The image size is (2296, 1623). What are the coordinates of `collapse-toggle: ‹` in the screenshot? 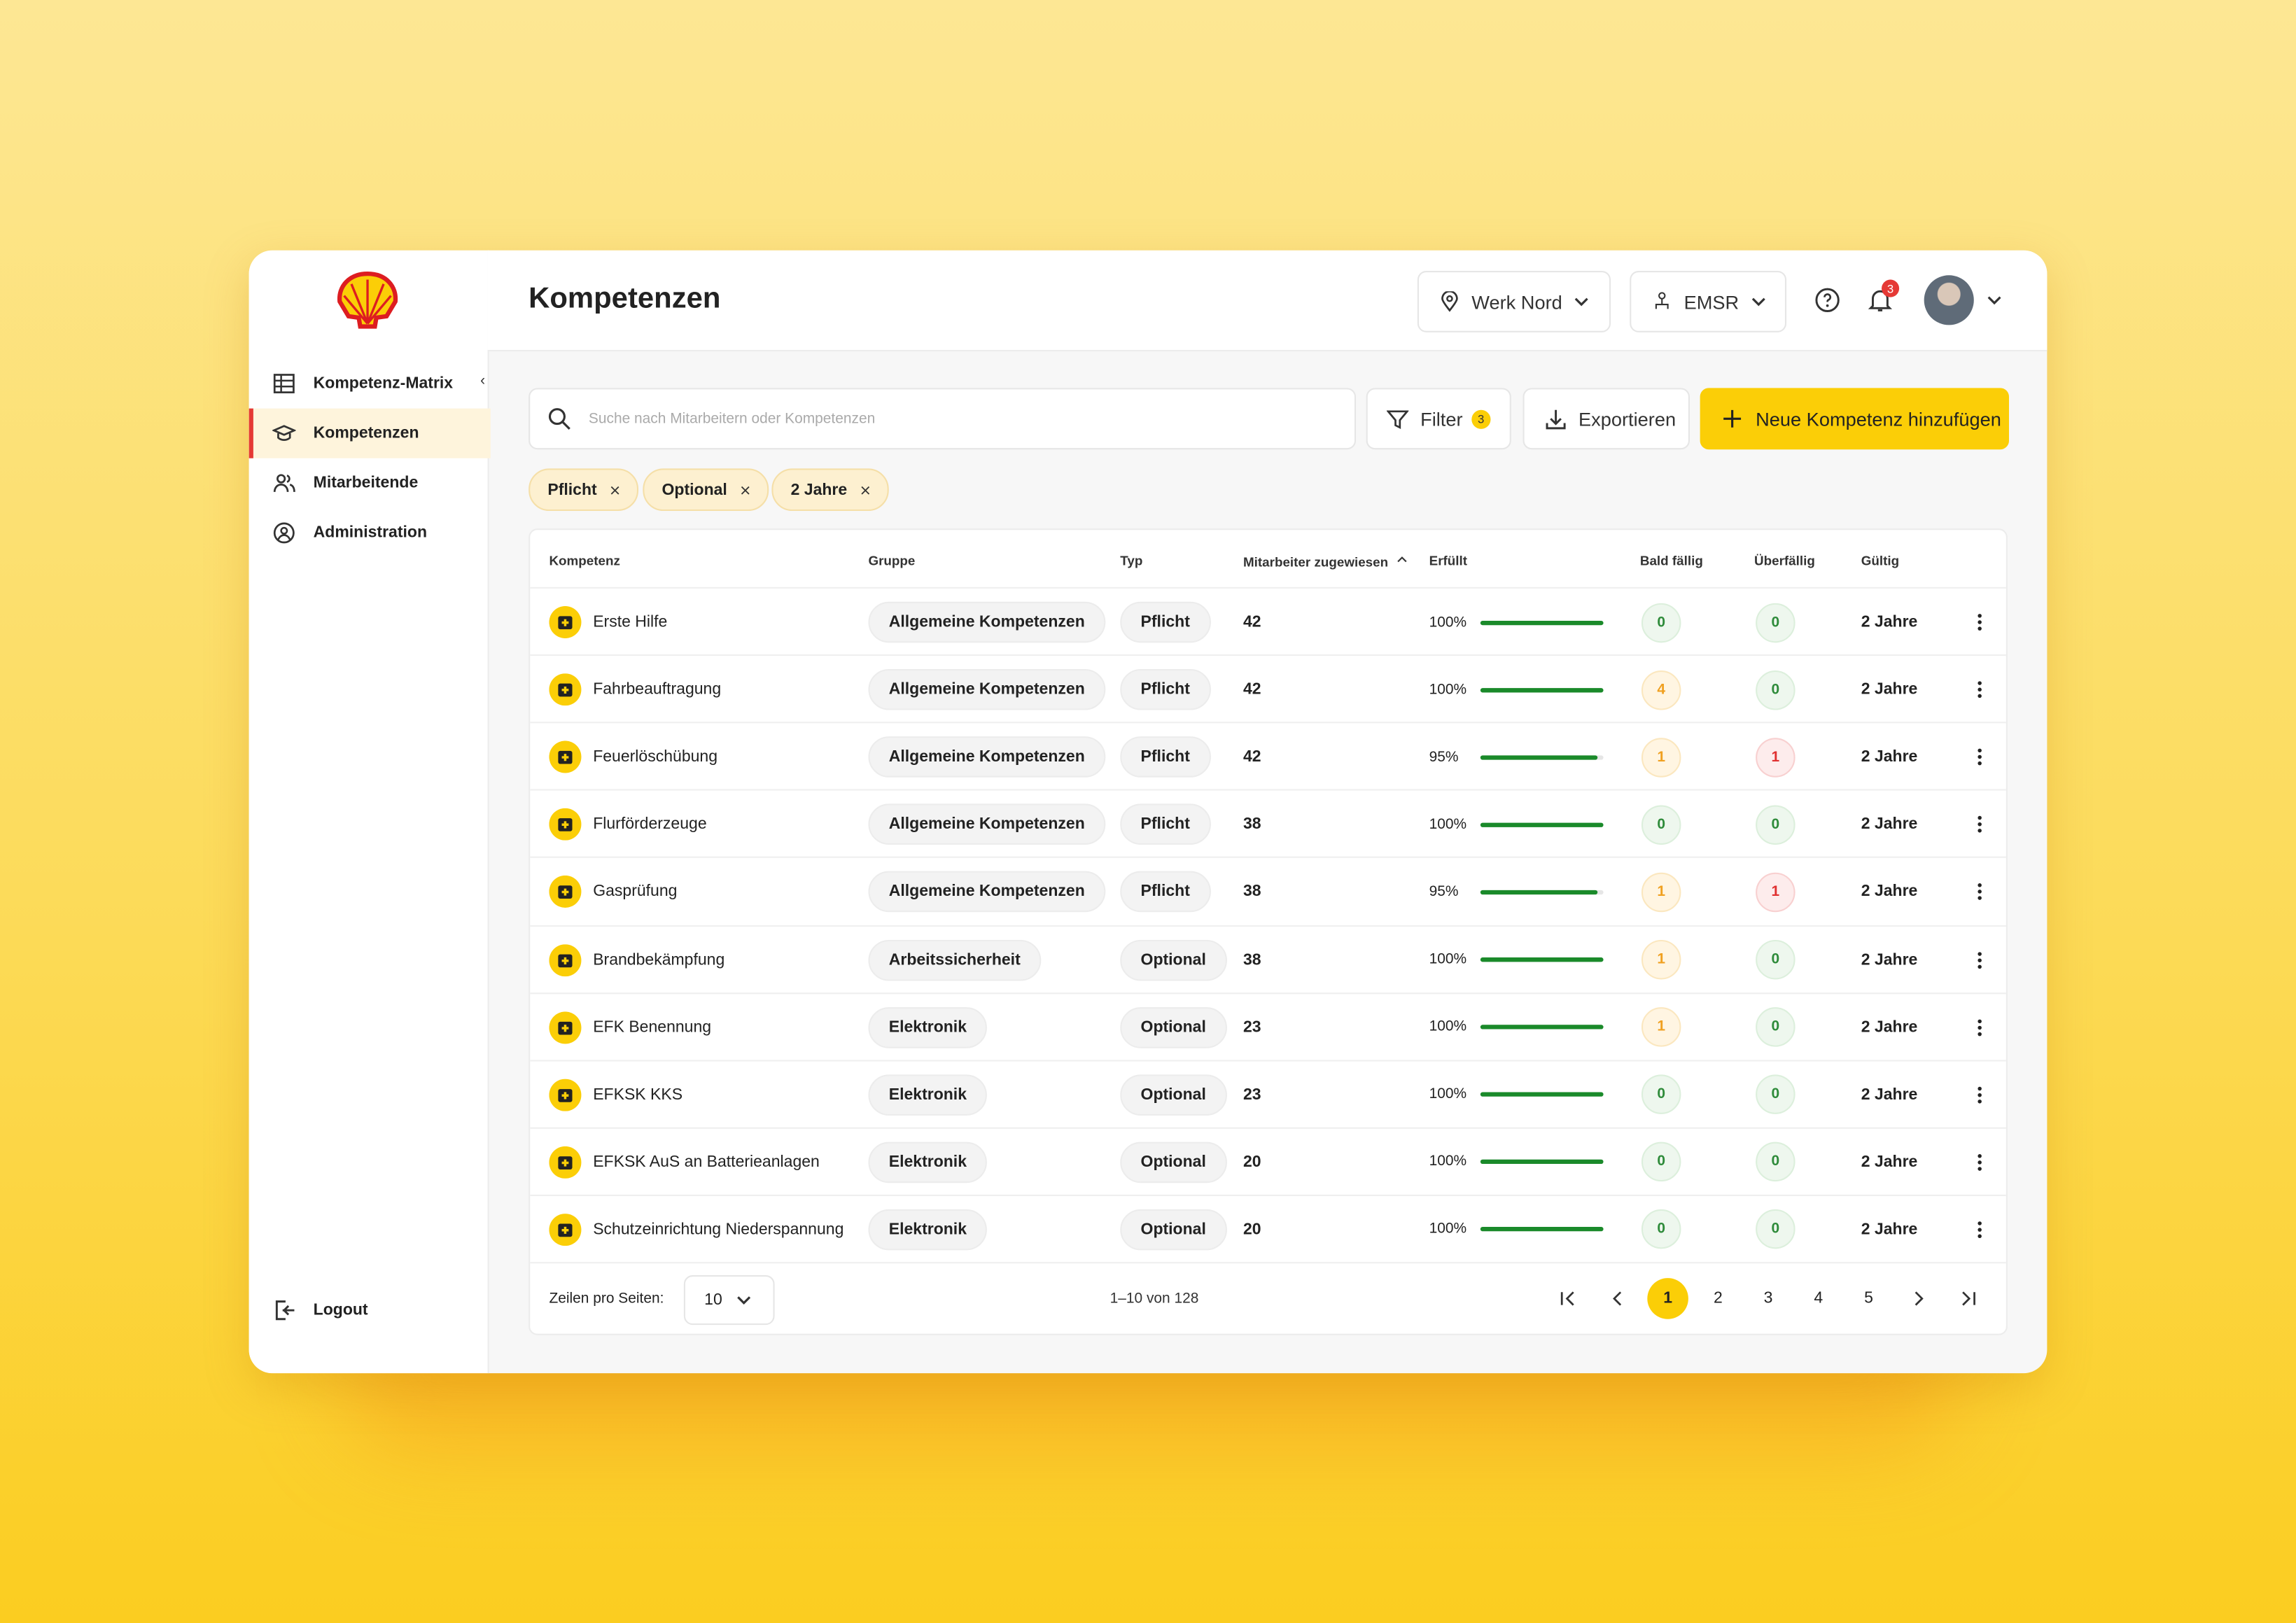 It's located at (483, 382).